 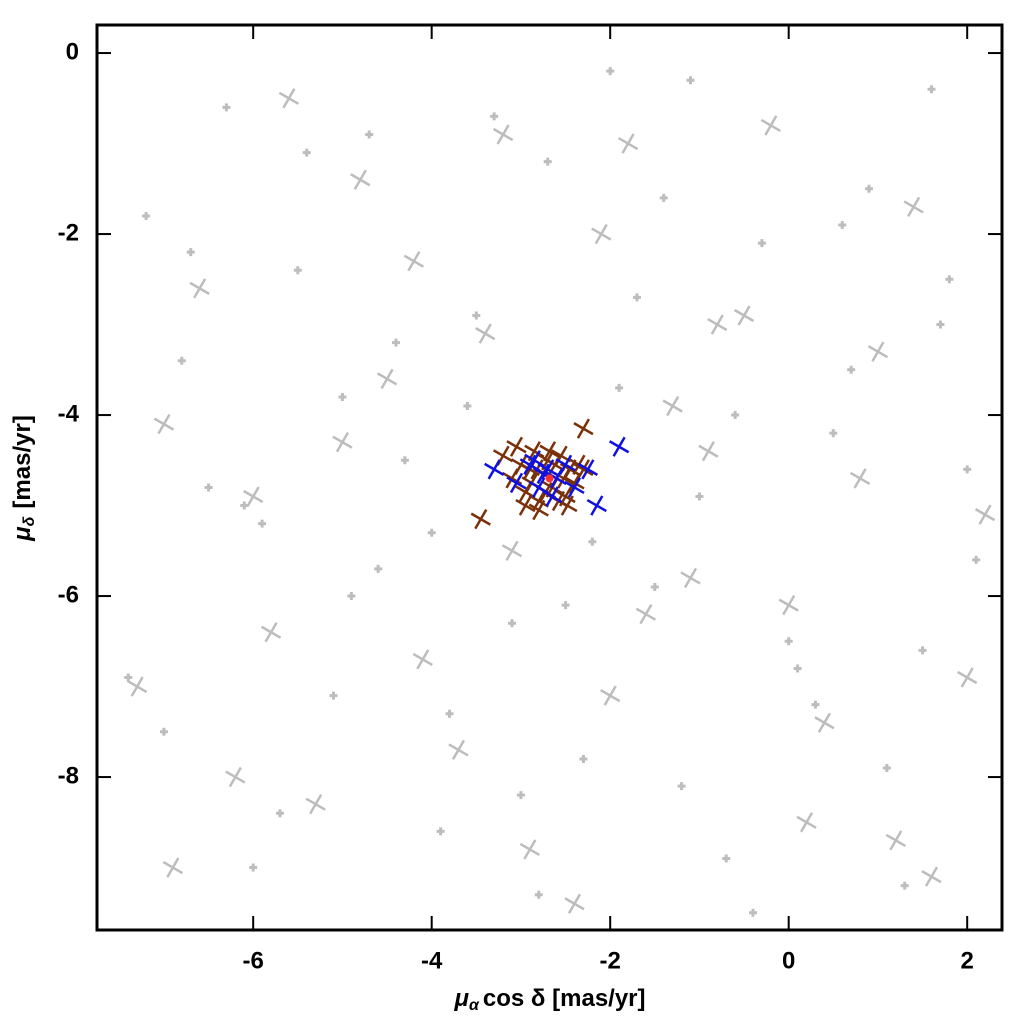 I want to click on y-axis-label: μδ [mas/yr], so click(x=23, y=478).